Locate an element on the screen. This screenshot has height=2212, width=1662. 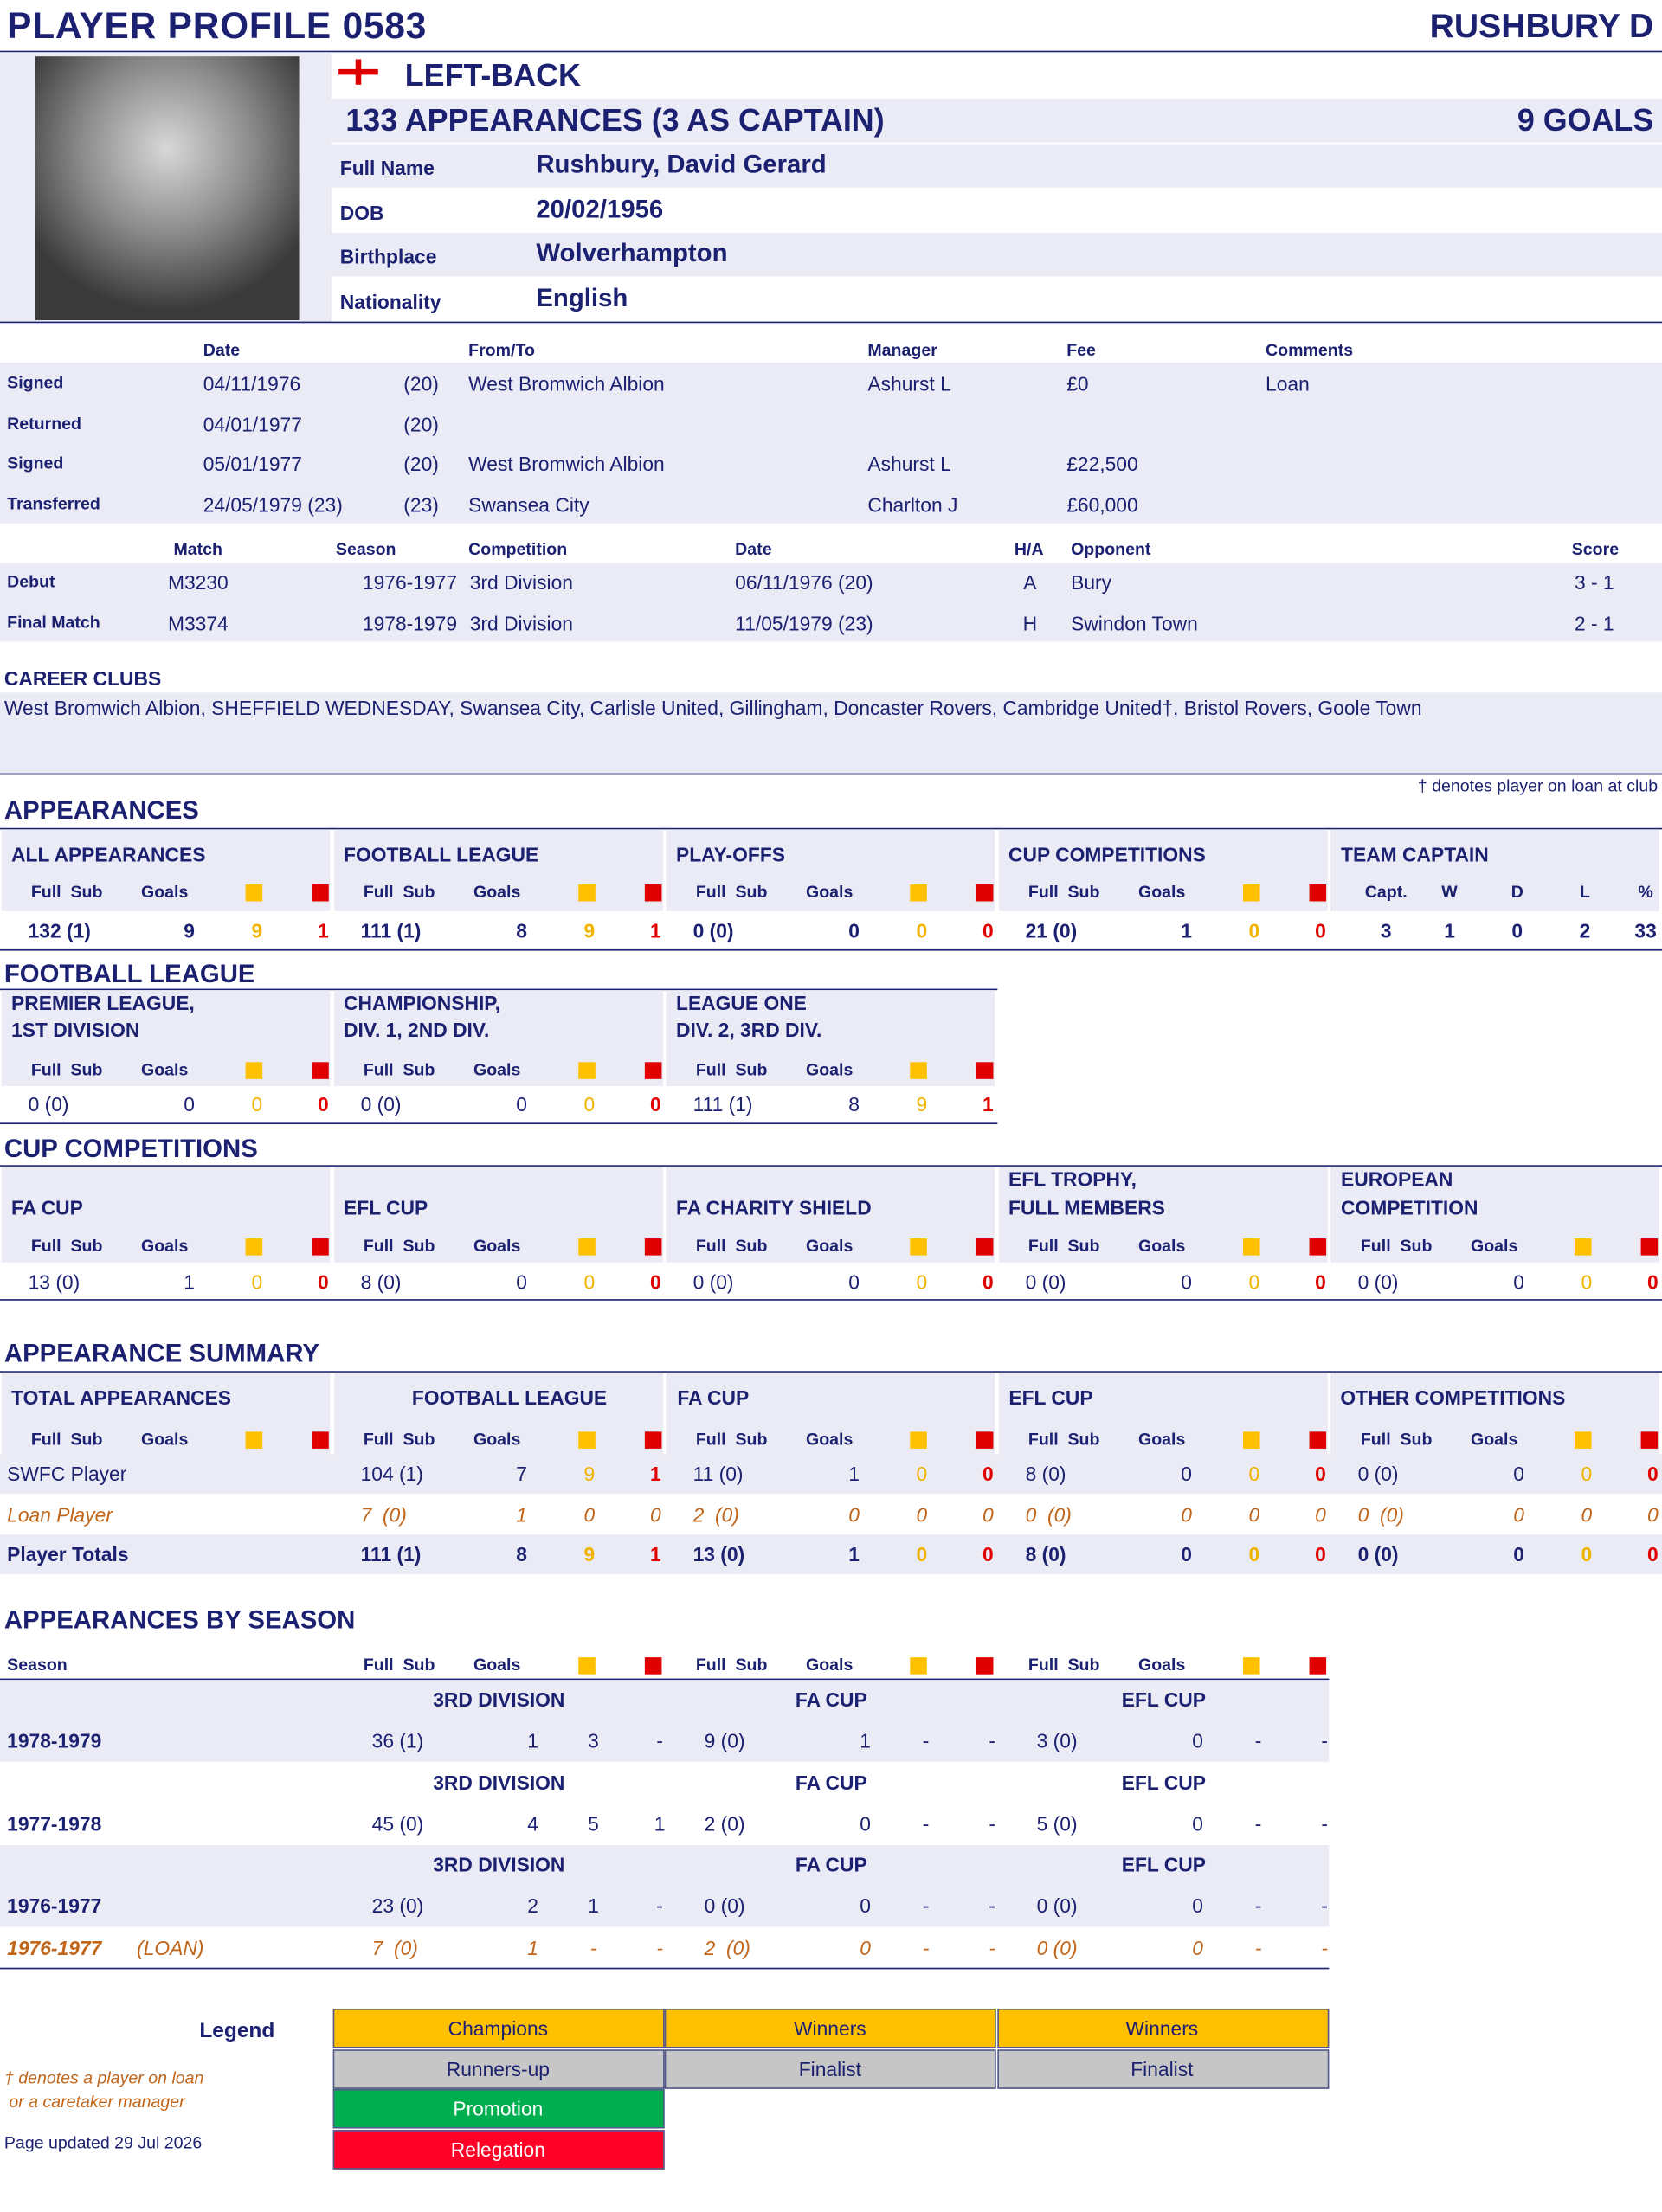
match-header: Date is located at coordinates (753, 548).